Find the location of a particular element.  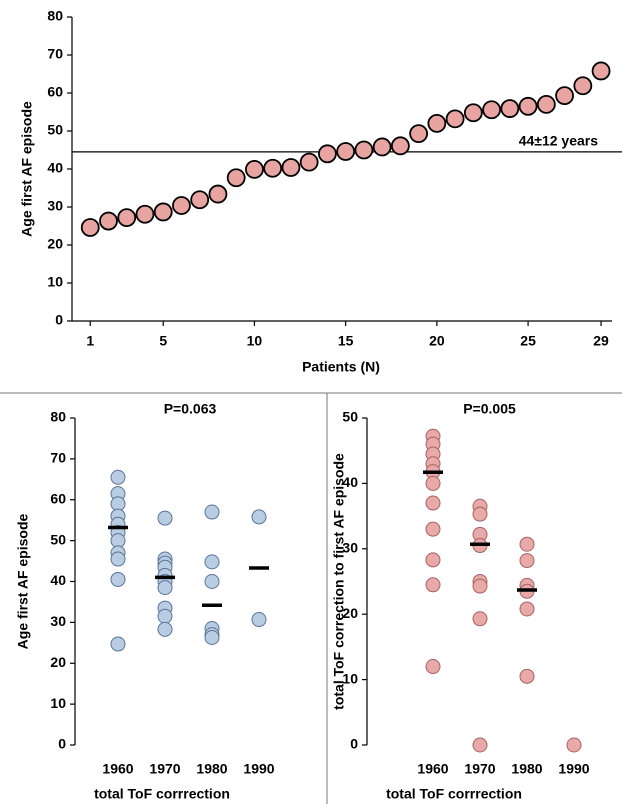

reference-label: 44±12 years is located at coordinates (559, 141).